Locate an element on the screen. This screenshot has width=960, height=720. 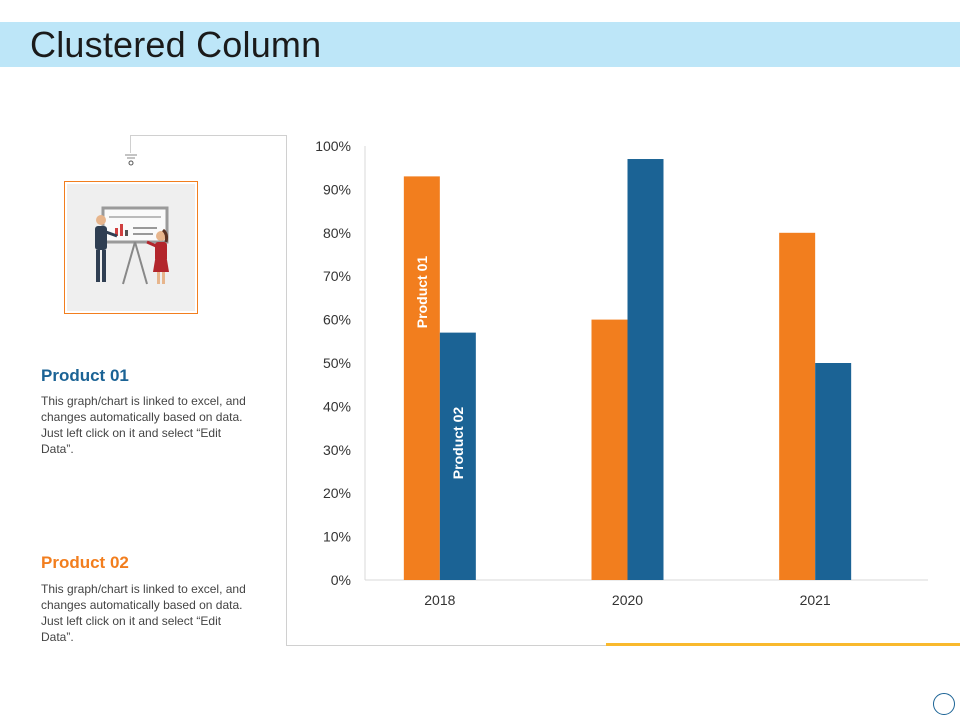
illustration-background is located at coordinates (131, 247).